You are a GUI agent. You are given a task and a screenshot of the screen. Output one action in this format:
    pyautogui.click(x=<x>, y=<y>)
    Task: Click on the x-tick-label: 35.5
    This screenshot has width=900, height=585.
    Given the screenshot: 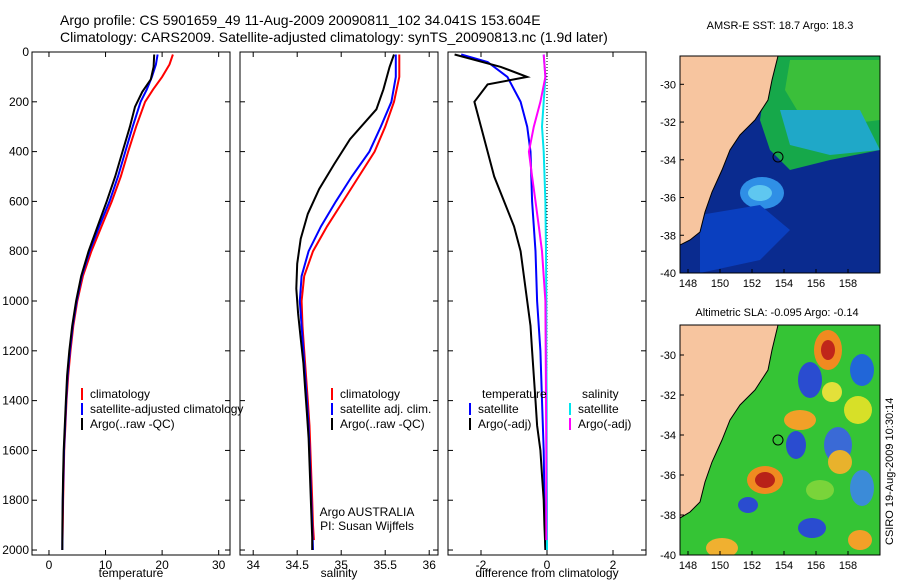 What is the action you would take?
    pyautogui.click(x=386, y=565)
    